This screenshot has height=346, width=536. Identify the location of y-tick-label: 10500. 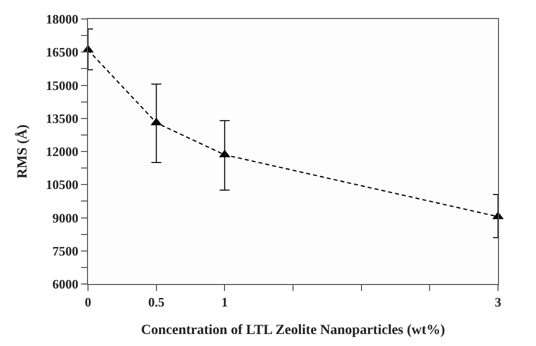
(62, 184).